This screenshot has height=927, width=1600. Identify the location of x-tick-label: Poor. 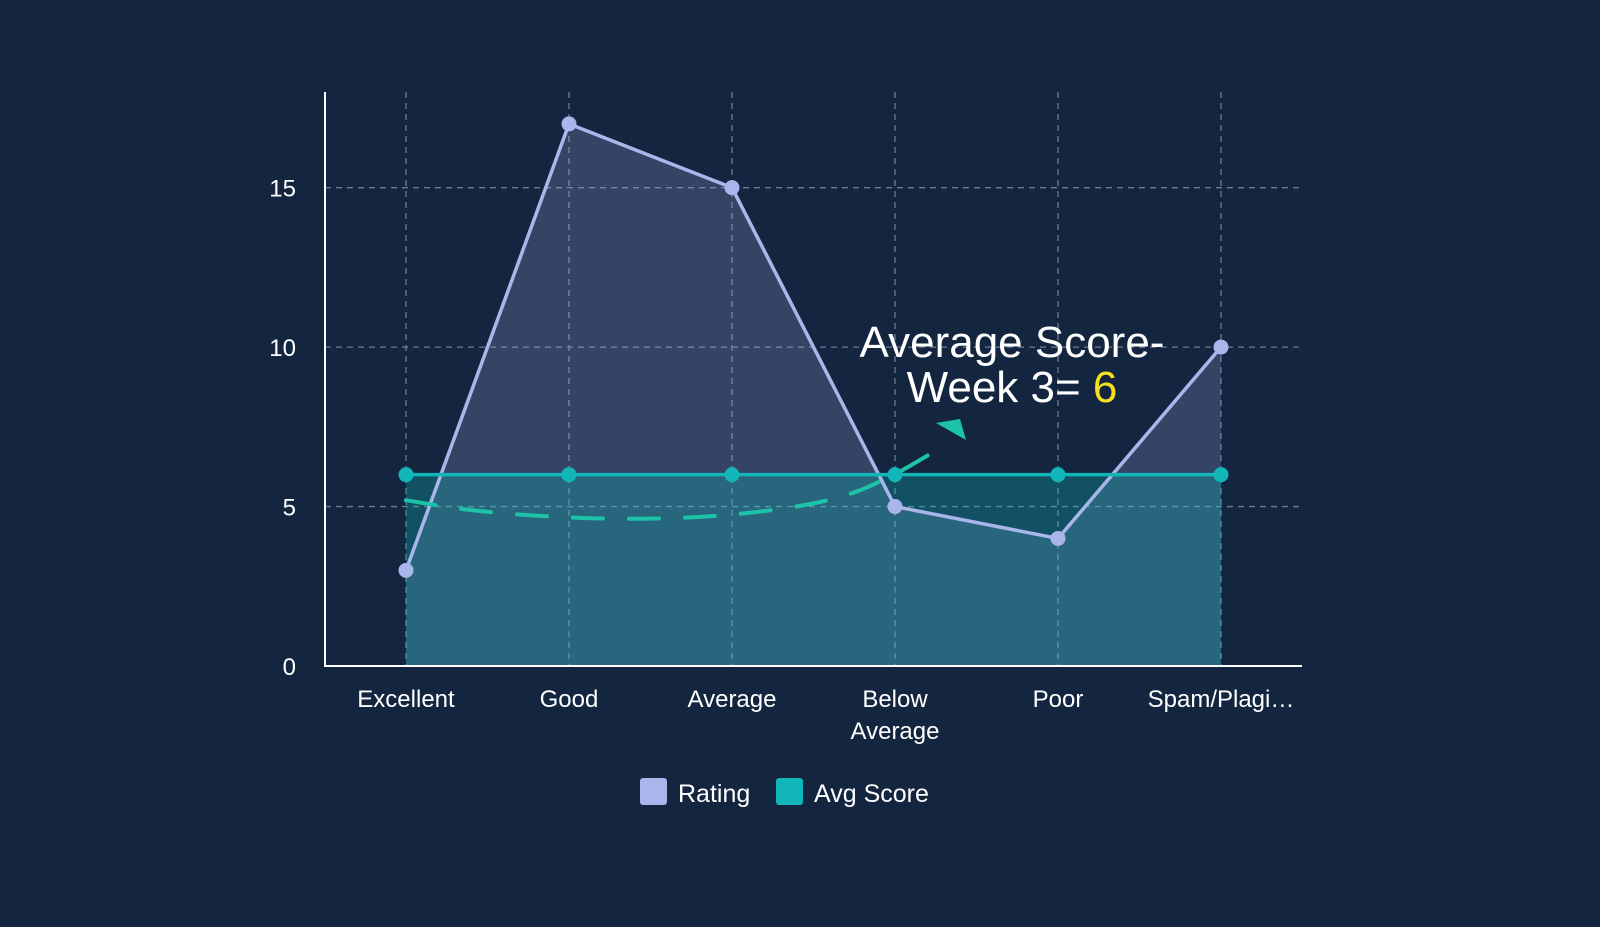
(1058, 699).